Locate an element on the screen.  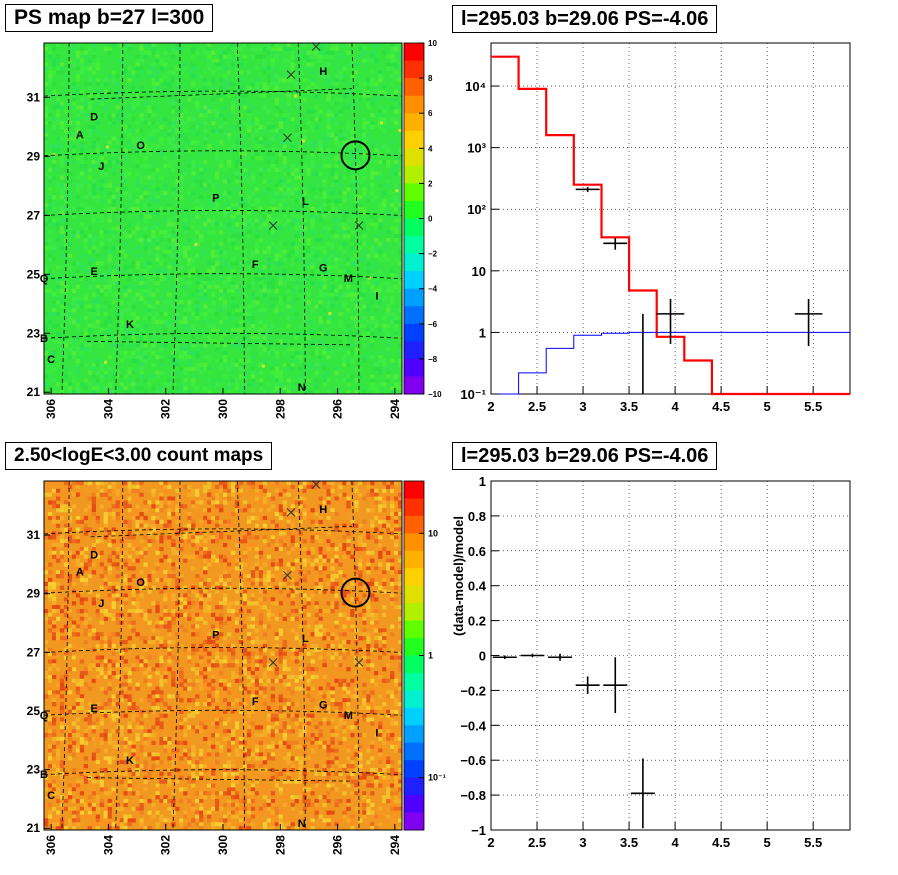
colorbar-tick-label: 10 is located at coordinates (432, 43).